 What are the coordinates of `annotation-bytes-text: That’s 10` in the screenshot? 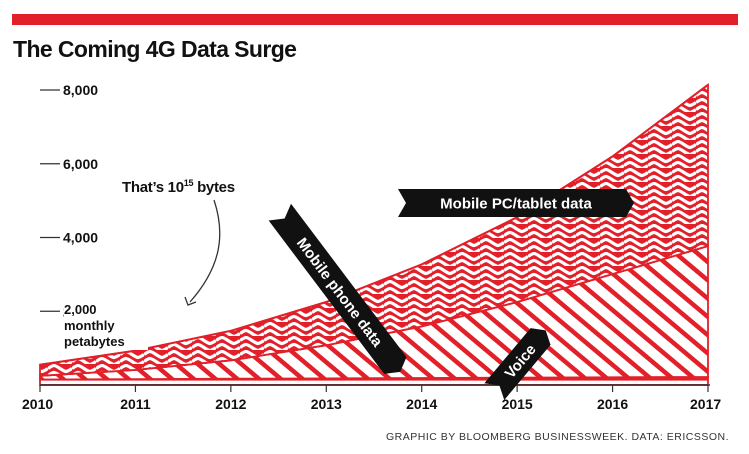 It's located at (153, 187).